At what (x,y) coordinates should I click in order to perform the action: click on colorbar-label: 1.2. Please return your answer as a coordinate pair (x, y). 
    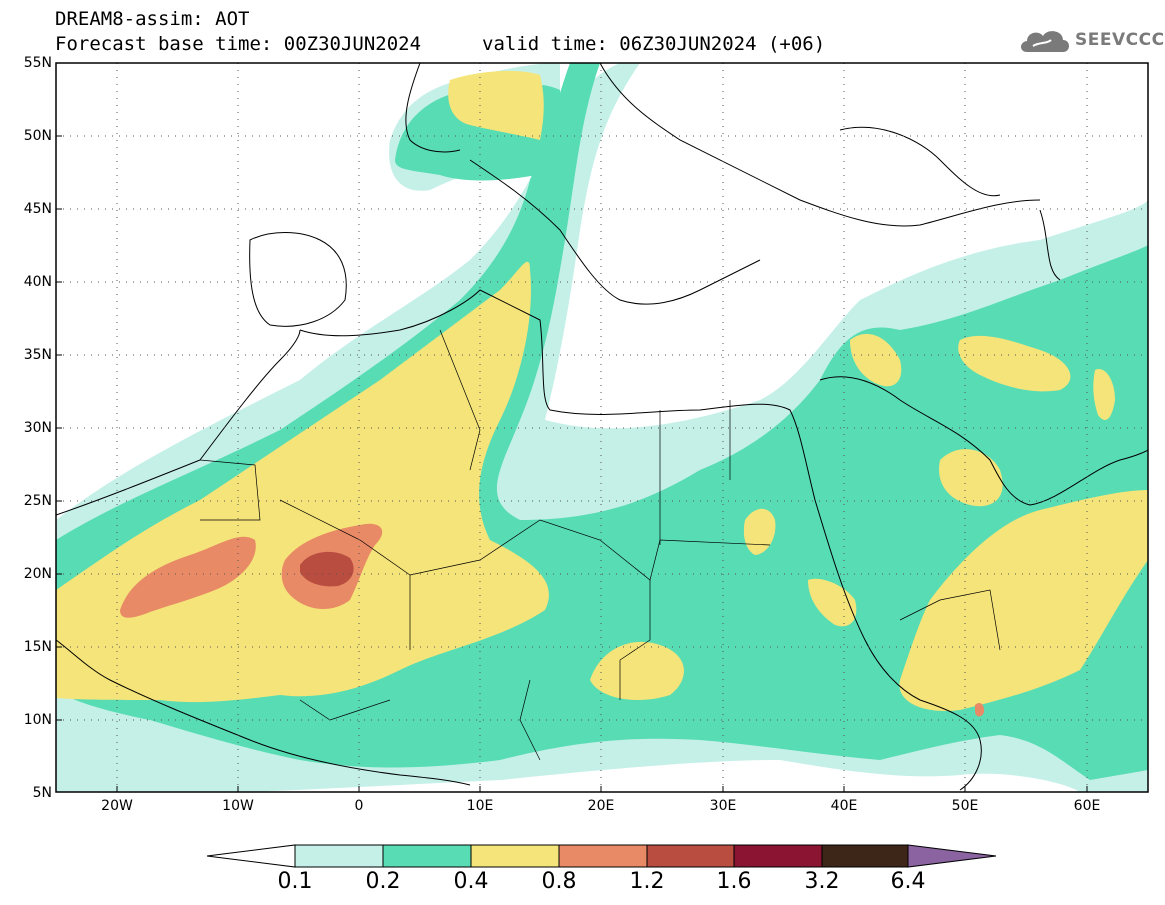
    Looking at the image, I should click on (647, 881).